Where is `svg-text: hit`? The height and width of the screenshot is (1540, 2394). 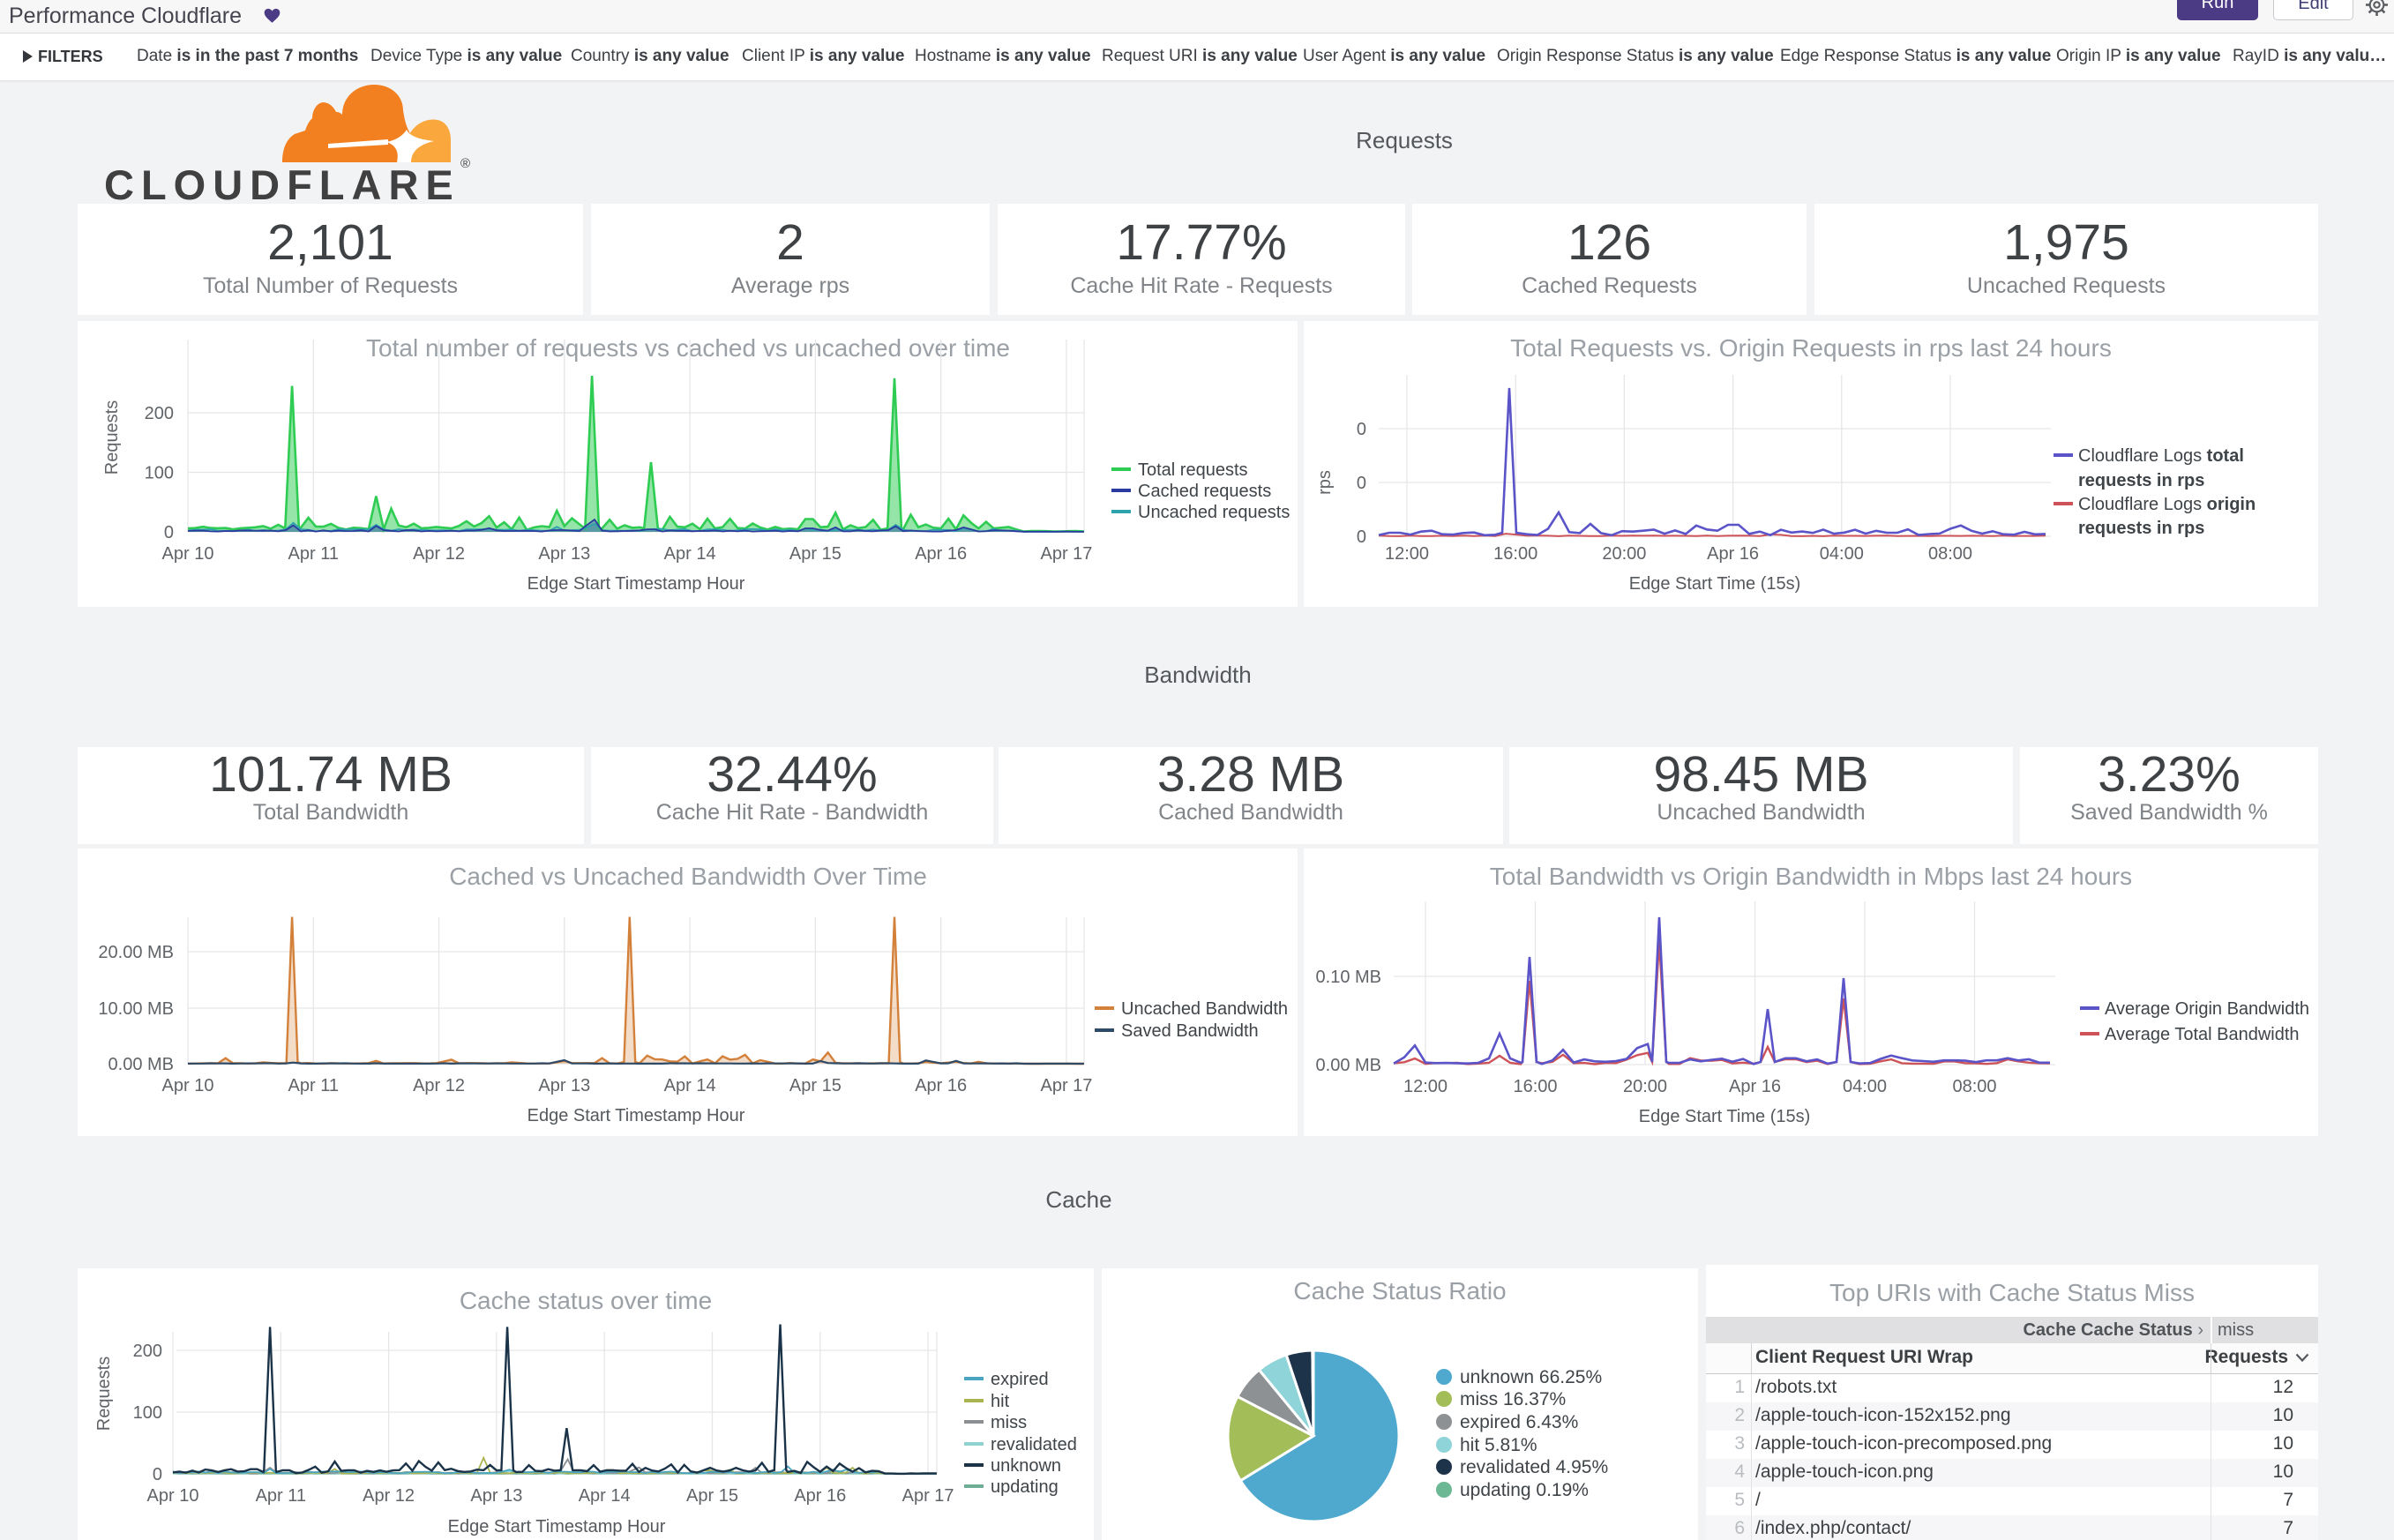 svg-text: hit is located at coordinates (1000, 1401).